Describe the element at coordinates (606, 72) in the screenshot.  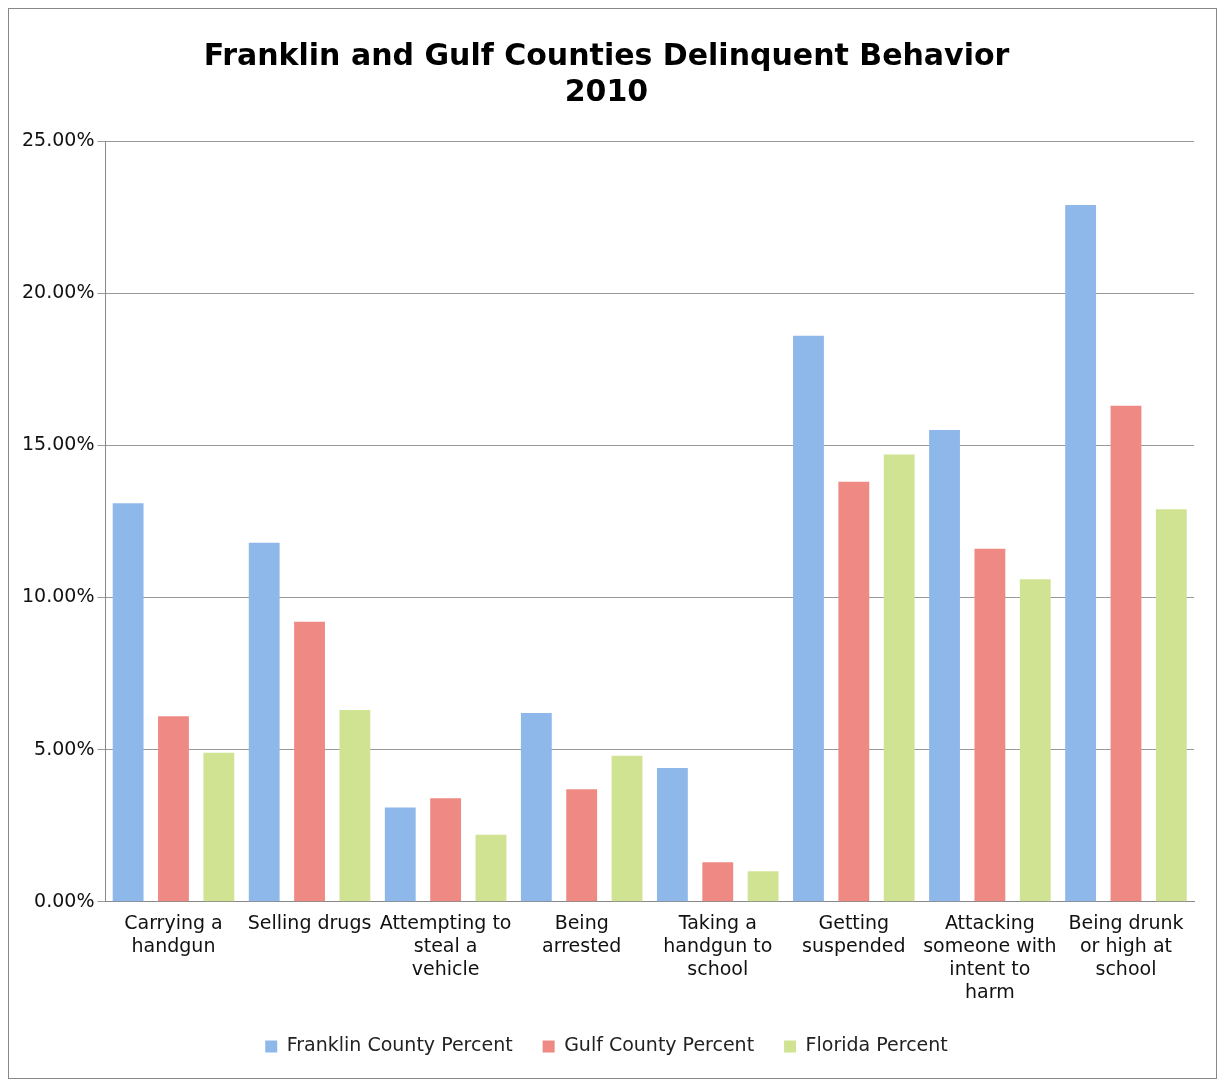
I see `chart-title: Franklin and Gulf Counties Delinquent Behavior 2010` at that location.